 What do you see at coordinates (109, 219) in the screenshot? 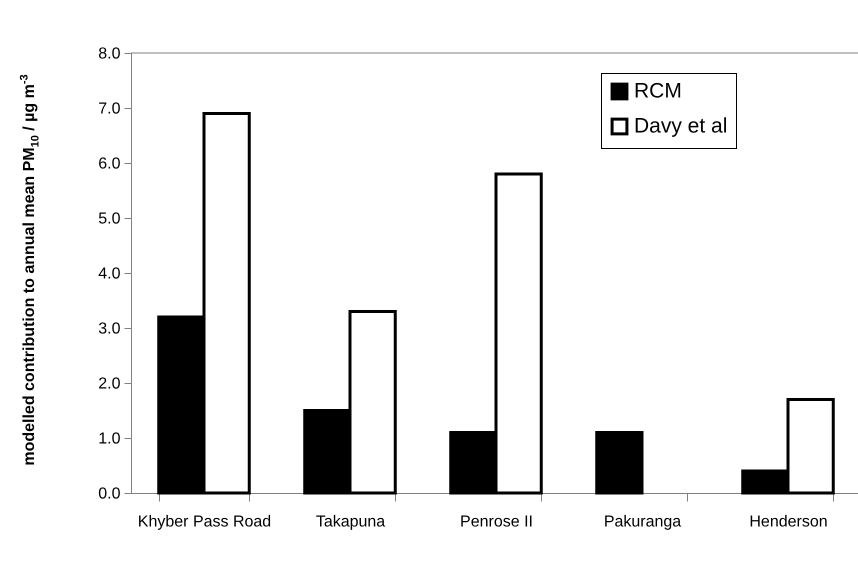
I see `y-tick-label: 5.0` at bounding box center [109, 219].